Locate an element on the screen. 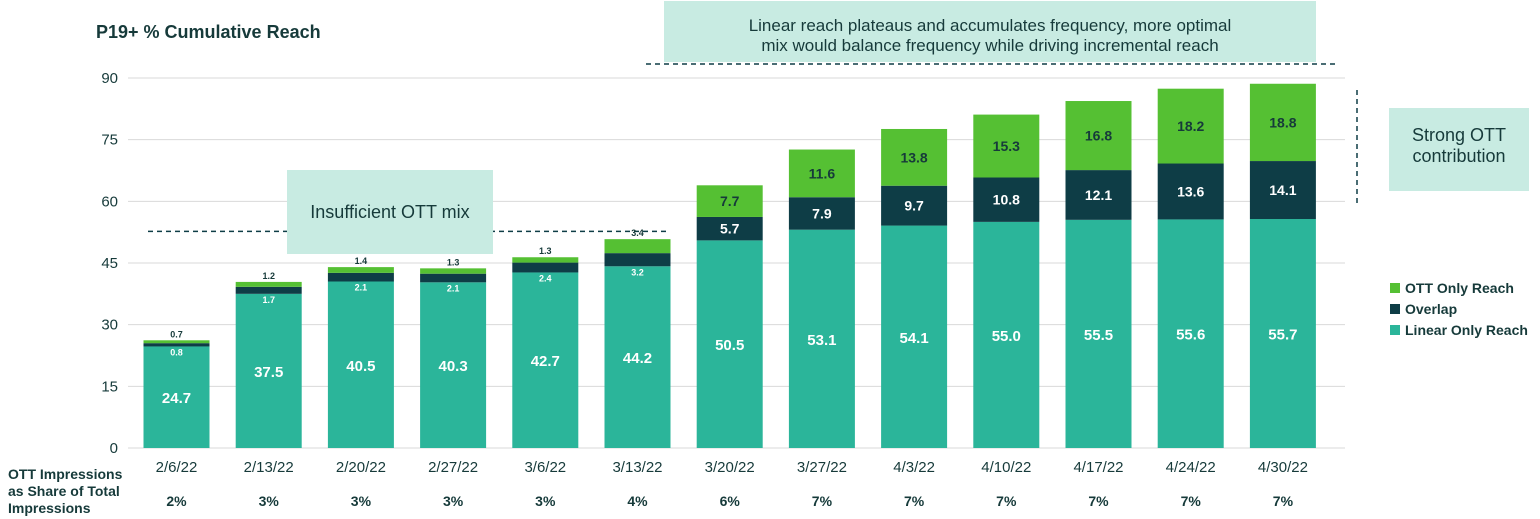 The image size is (1540, 519). x-tick-label: 3/27/22 is located at coordinates (822, 467).